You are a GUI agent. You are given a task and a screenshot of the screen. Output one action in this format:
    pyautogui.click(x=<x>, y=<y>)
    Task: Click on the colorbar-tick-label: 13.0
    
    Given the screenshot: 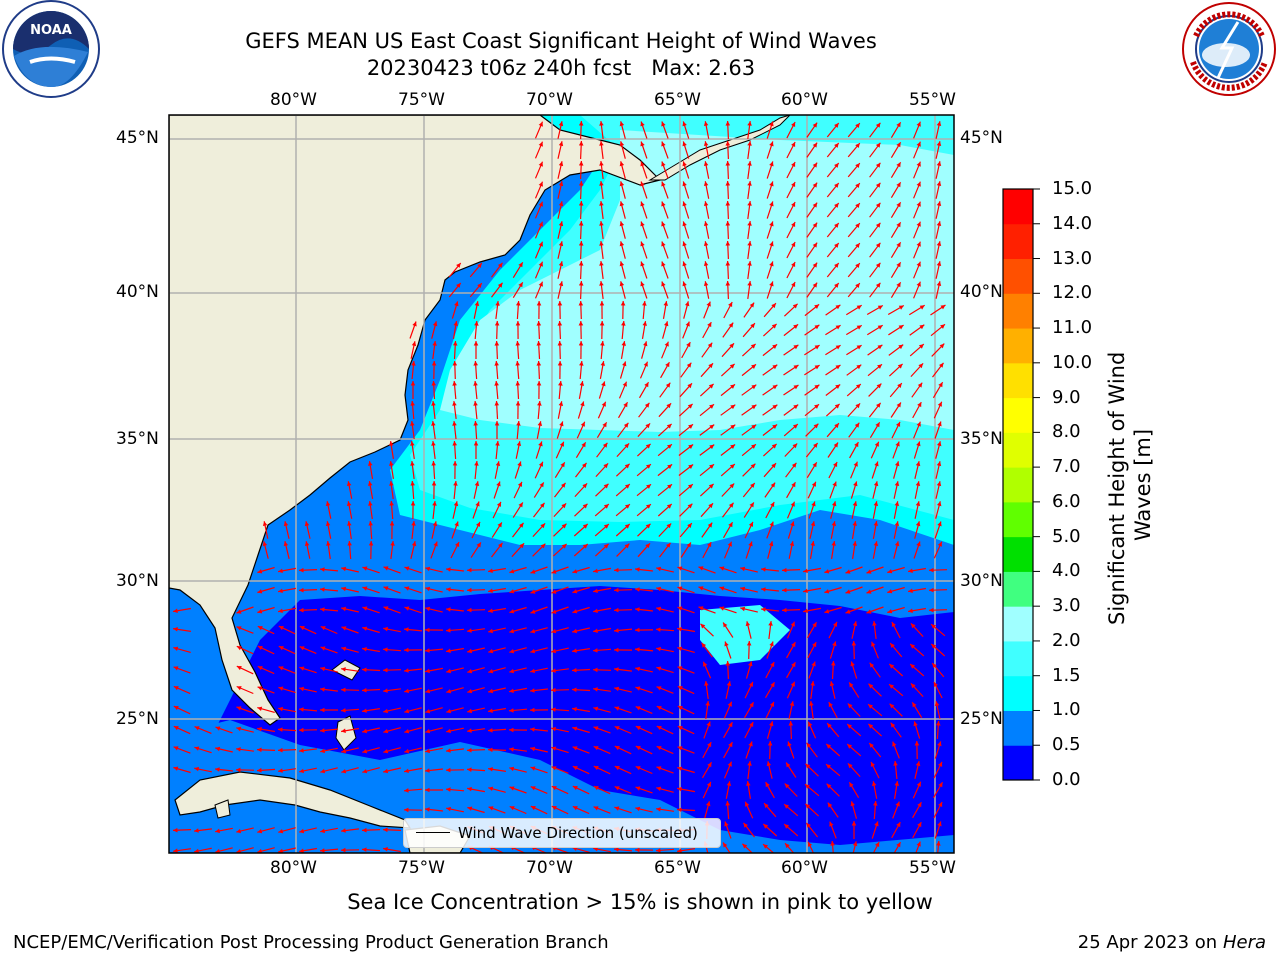 What is the action you would take?
    pyautogui.click(x=1072, y=258)
    